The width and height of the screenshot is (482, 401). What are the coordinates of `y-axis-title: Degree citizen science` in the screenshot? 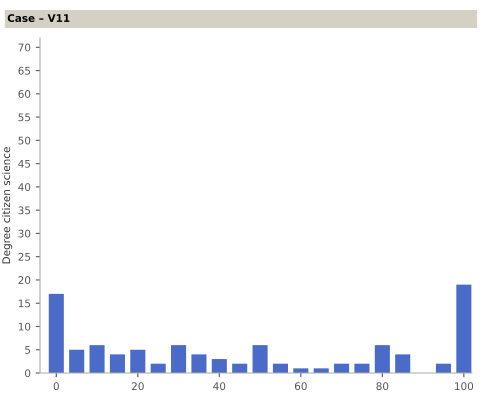 It's located at (7, 205).